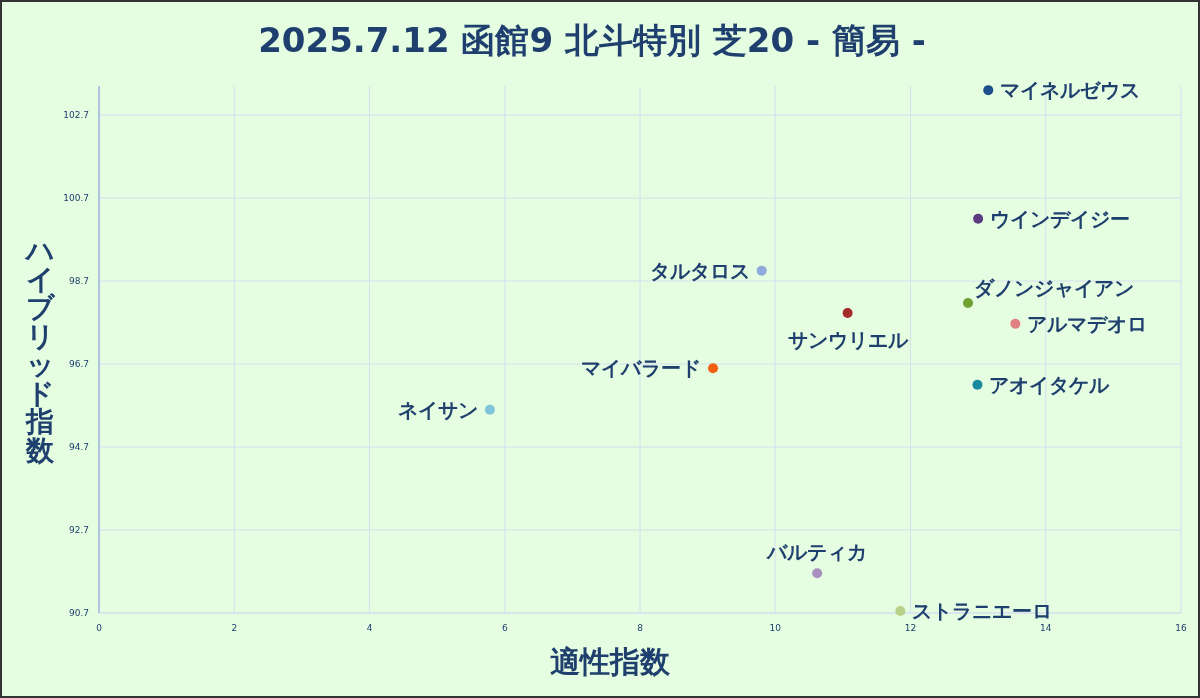 This screenshot has width=1200, height=698. I want to click on y-tick-label: 96.7, so click(78, 364).